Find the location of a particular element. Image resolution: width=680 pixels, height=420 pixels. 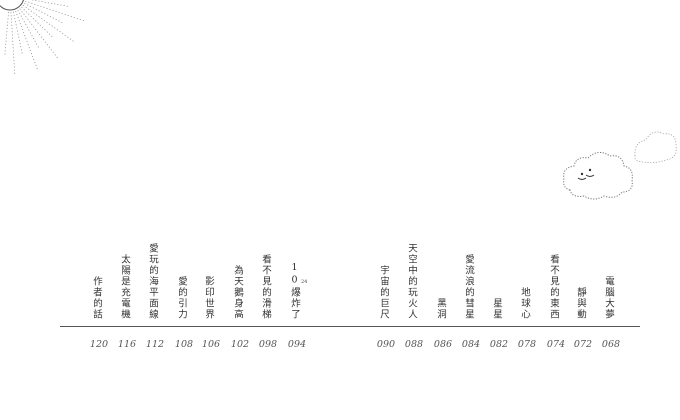

toc-entry: 看不見的東西 is located at coordinates (556, 285).